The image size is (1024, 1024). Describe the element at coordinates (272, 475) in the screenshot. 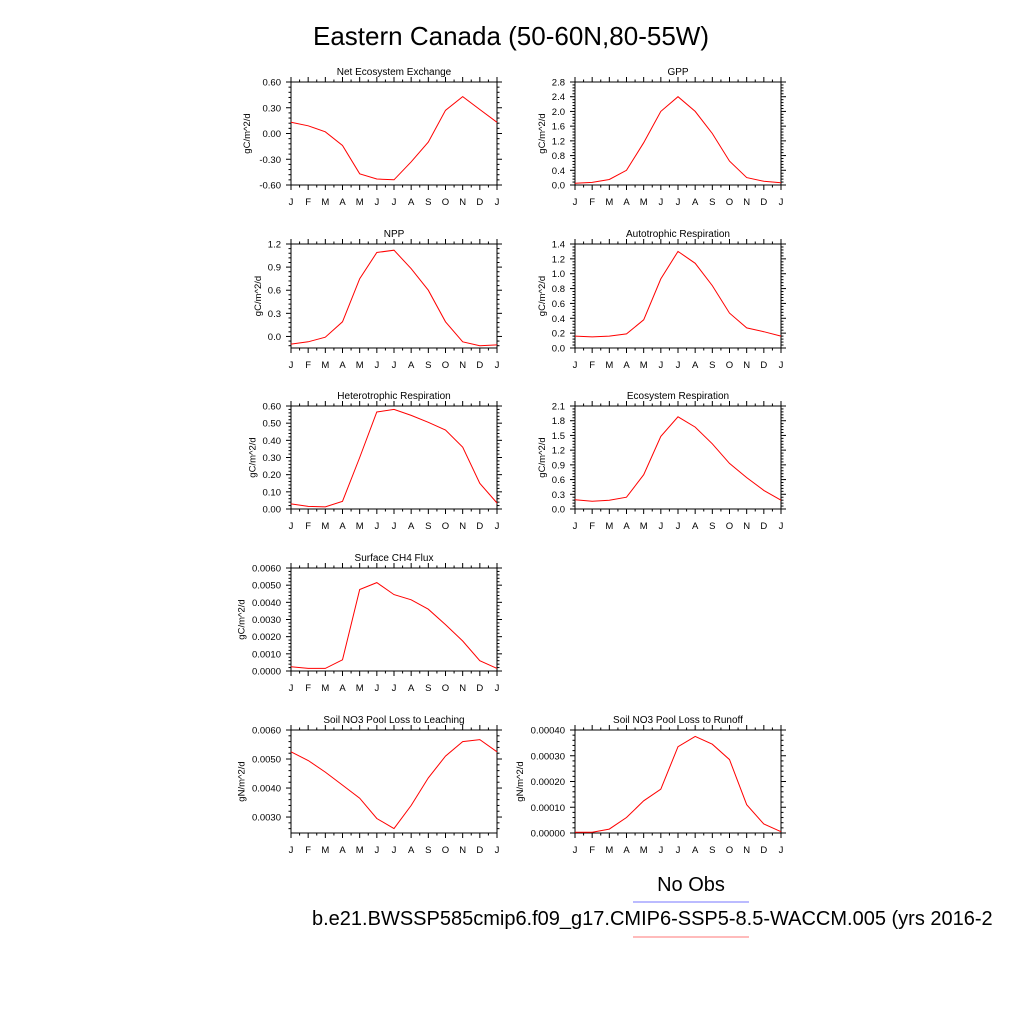

I see `y-tick-label: 0.20` at that location.